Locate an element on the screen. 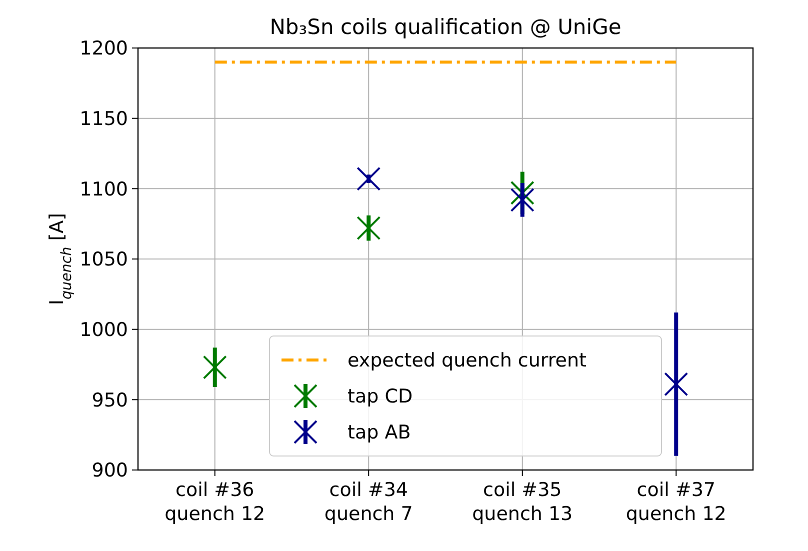  legend-label: tap AB is located at coordinates (379, 433).